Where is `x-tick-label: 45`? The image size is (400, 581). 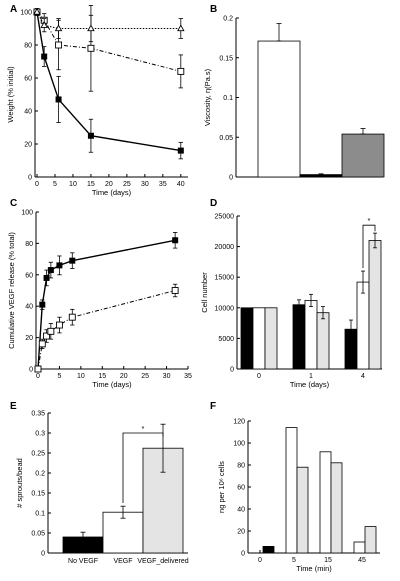
x-tick-label: 45 is located at coordinates (362, 560).